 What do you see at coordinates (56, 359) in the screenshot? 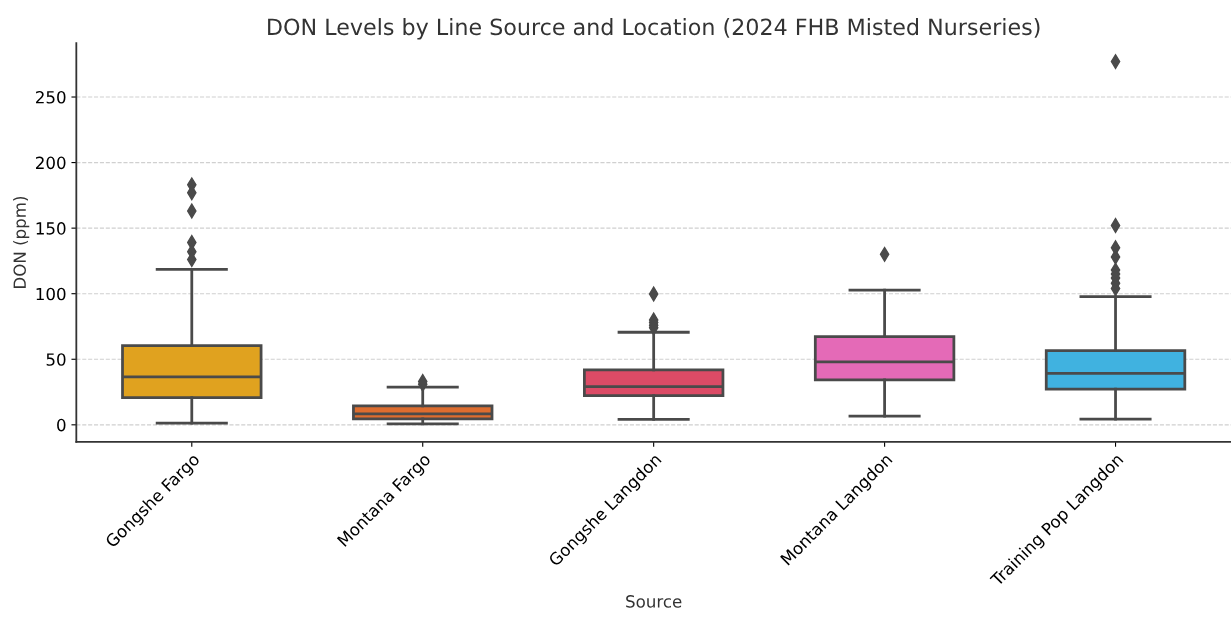
I see `y-tick-label: 50` at bounding box center [56, 359].